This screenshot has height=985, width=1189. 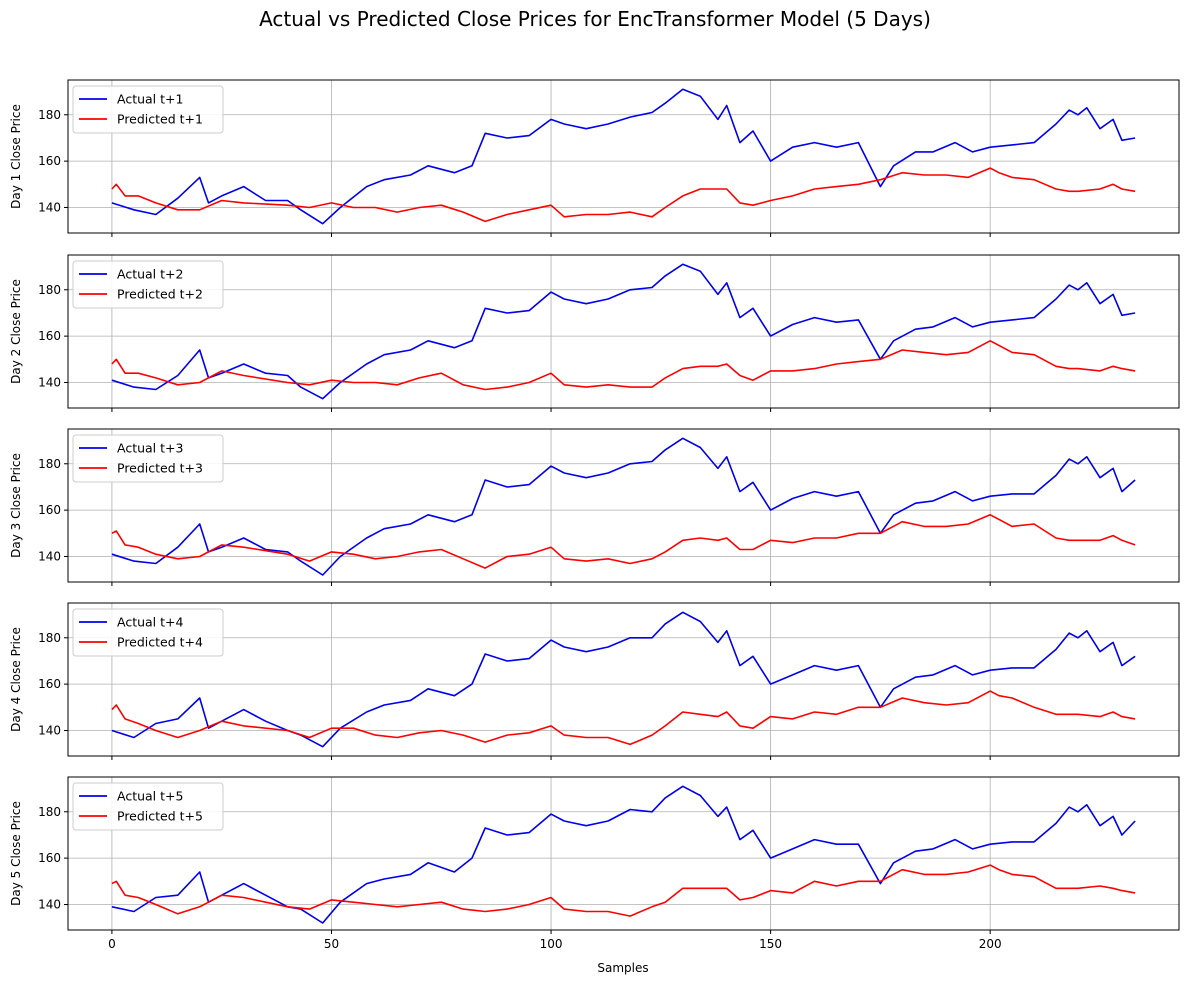 I want to click on x-tick-label: 100, so click(x=551, y=944).